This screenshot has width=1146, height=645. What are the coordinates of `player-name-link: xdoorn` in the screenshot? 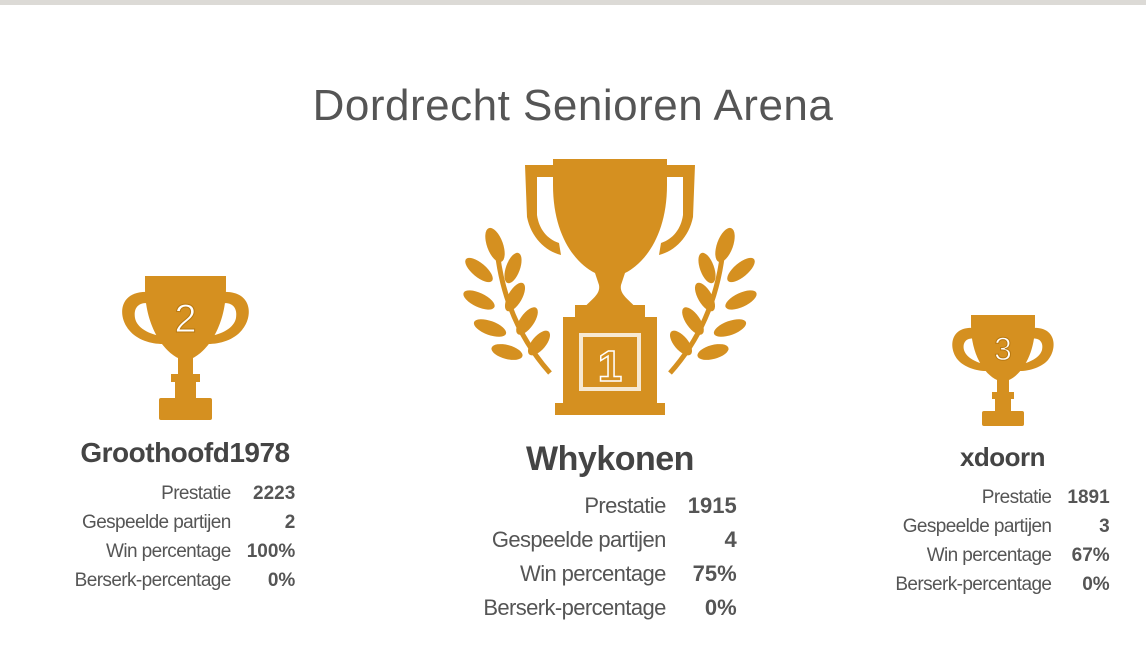 It's located at (1002, 457).